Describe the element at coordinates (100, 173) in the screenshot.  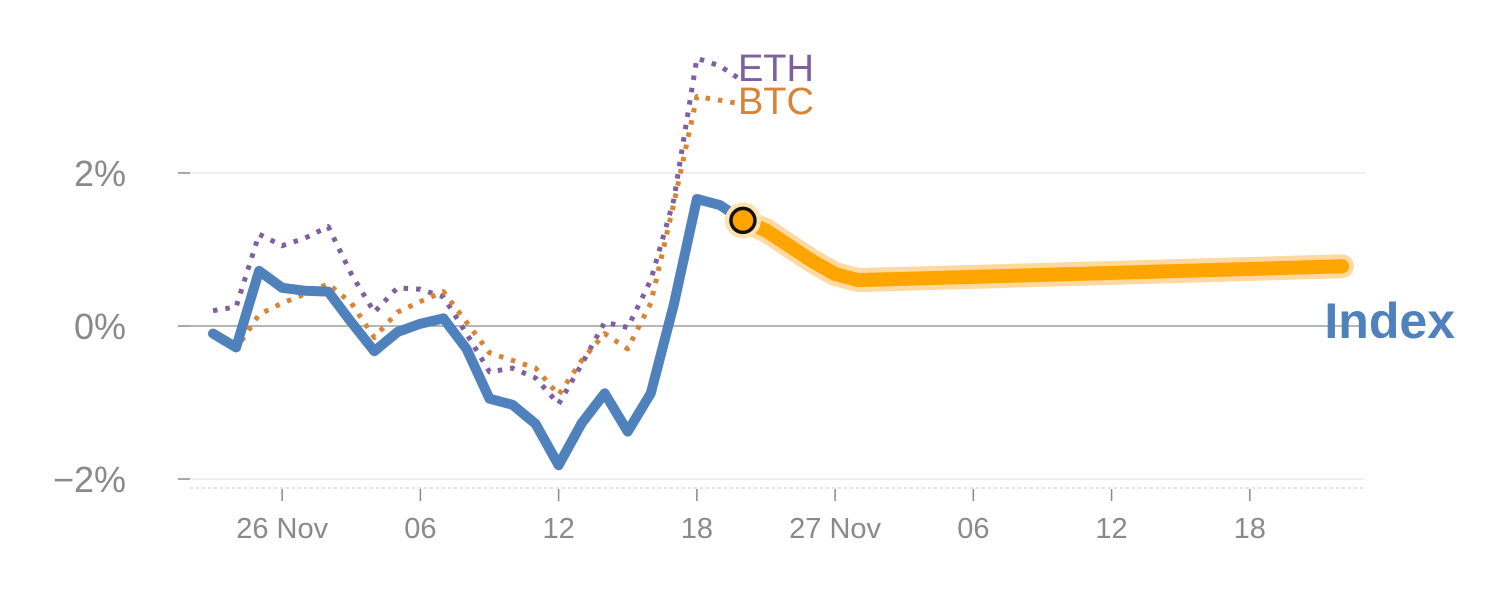
I see `y-tick-label: 2%` at that location.